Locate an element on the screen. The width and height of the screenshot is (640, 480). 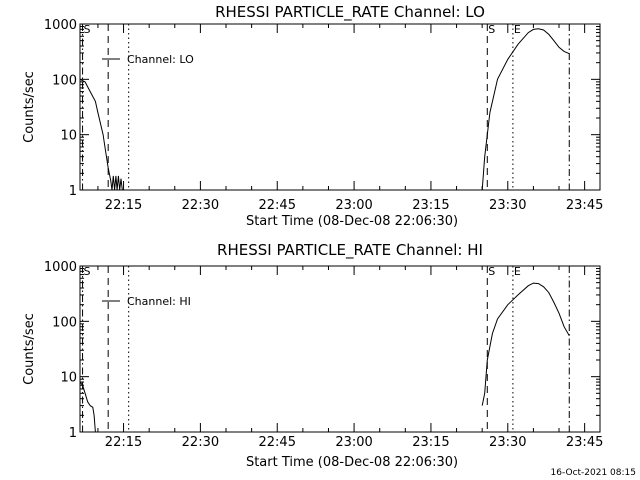
chart-title: RHESSI PARTICLE_RATE Channel: LO is located at coordinates (350, 12).